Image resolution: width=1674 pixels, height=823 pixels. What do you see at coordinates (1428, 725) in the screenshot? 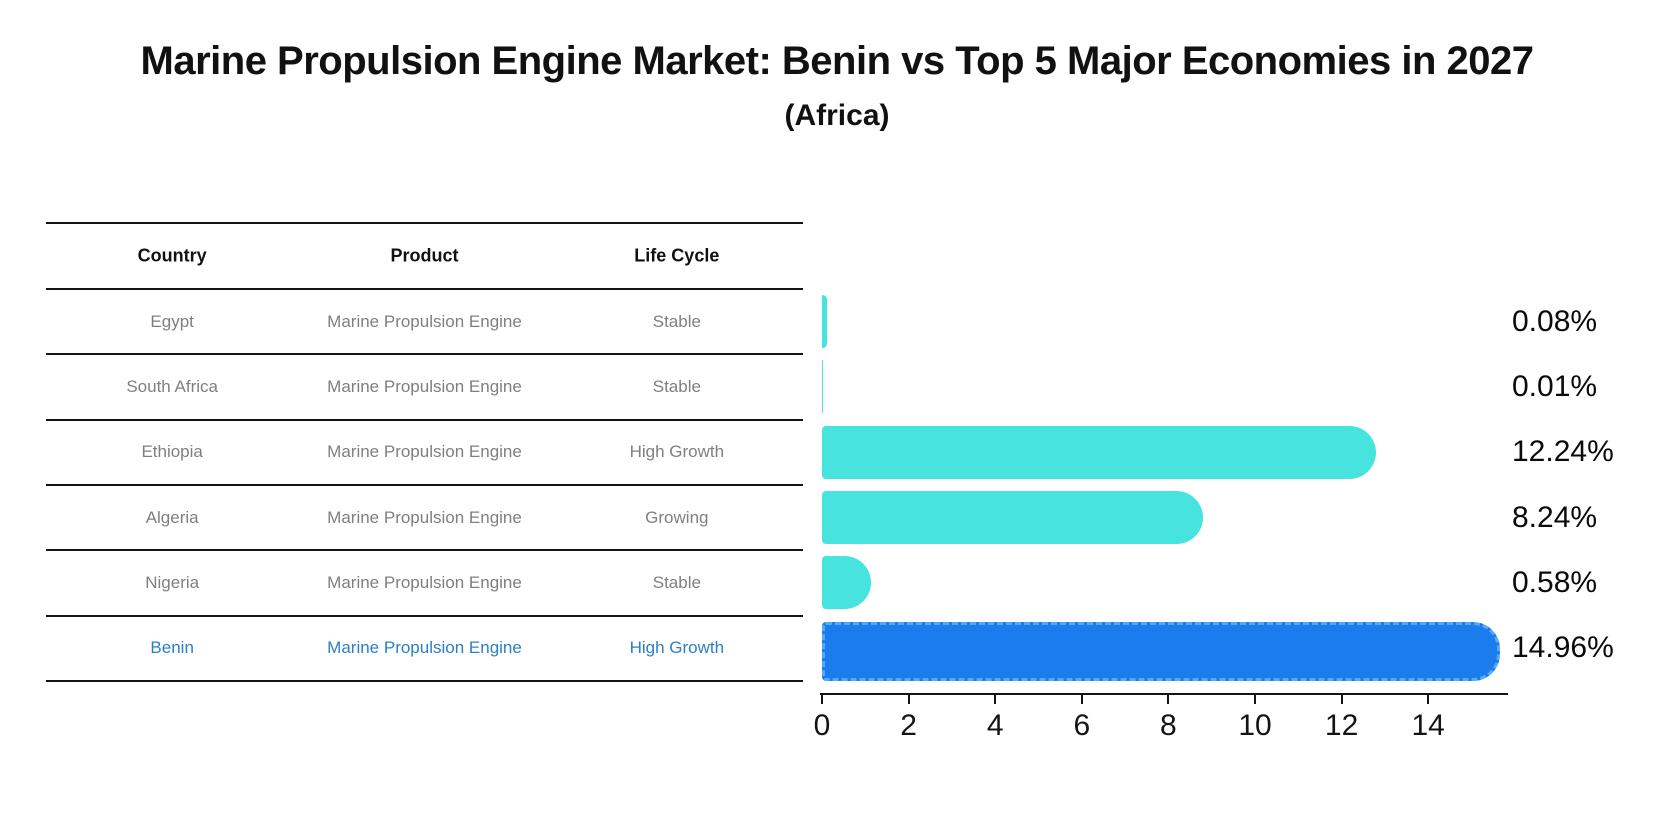
I see `x-axis-tick-label: 14` at bounding box center [1428, 725].